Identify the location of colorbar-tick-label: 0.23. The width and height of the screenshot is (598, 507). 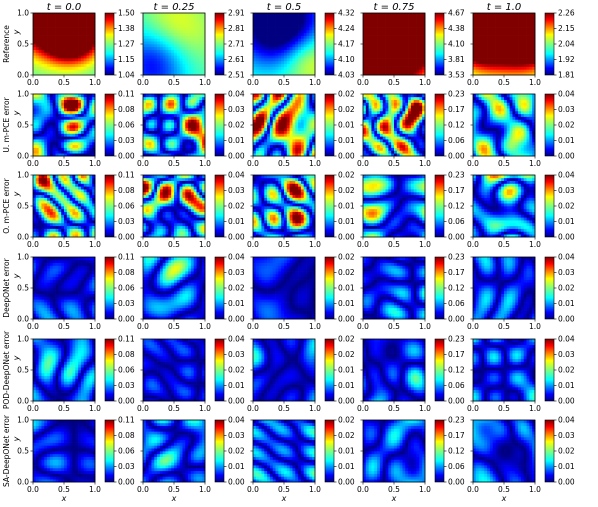
(456, 94).